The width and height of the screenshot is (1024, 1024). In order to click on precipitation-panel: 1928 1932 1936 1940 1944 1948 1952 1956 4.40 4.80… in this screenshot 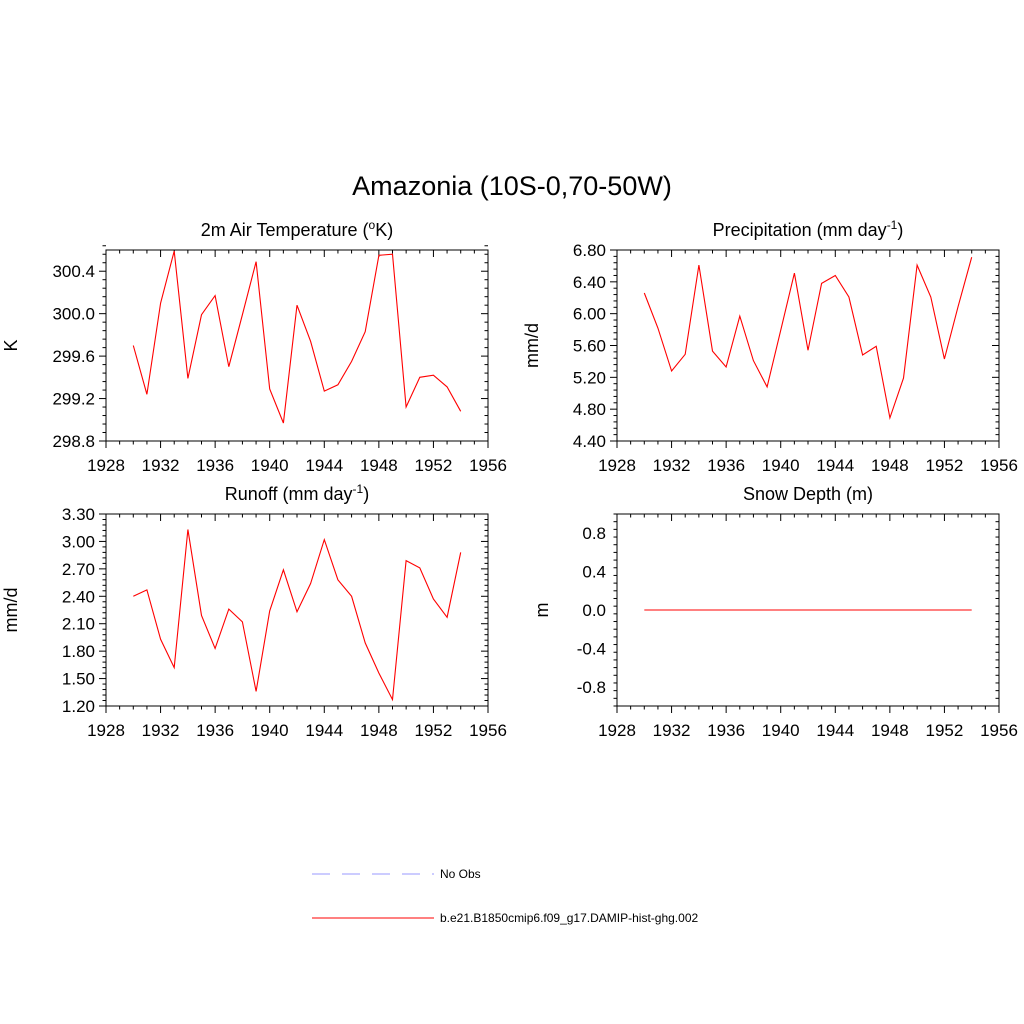, I will do `click(770, 346)`.